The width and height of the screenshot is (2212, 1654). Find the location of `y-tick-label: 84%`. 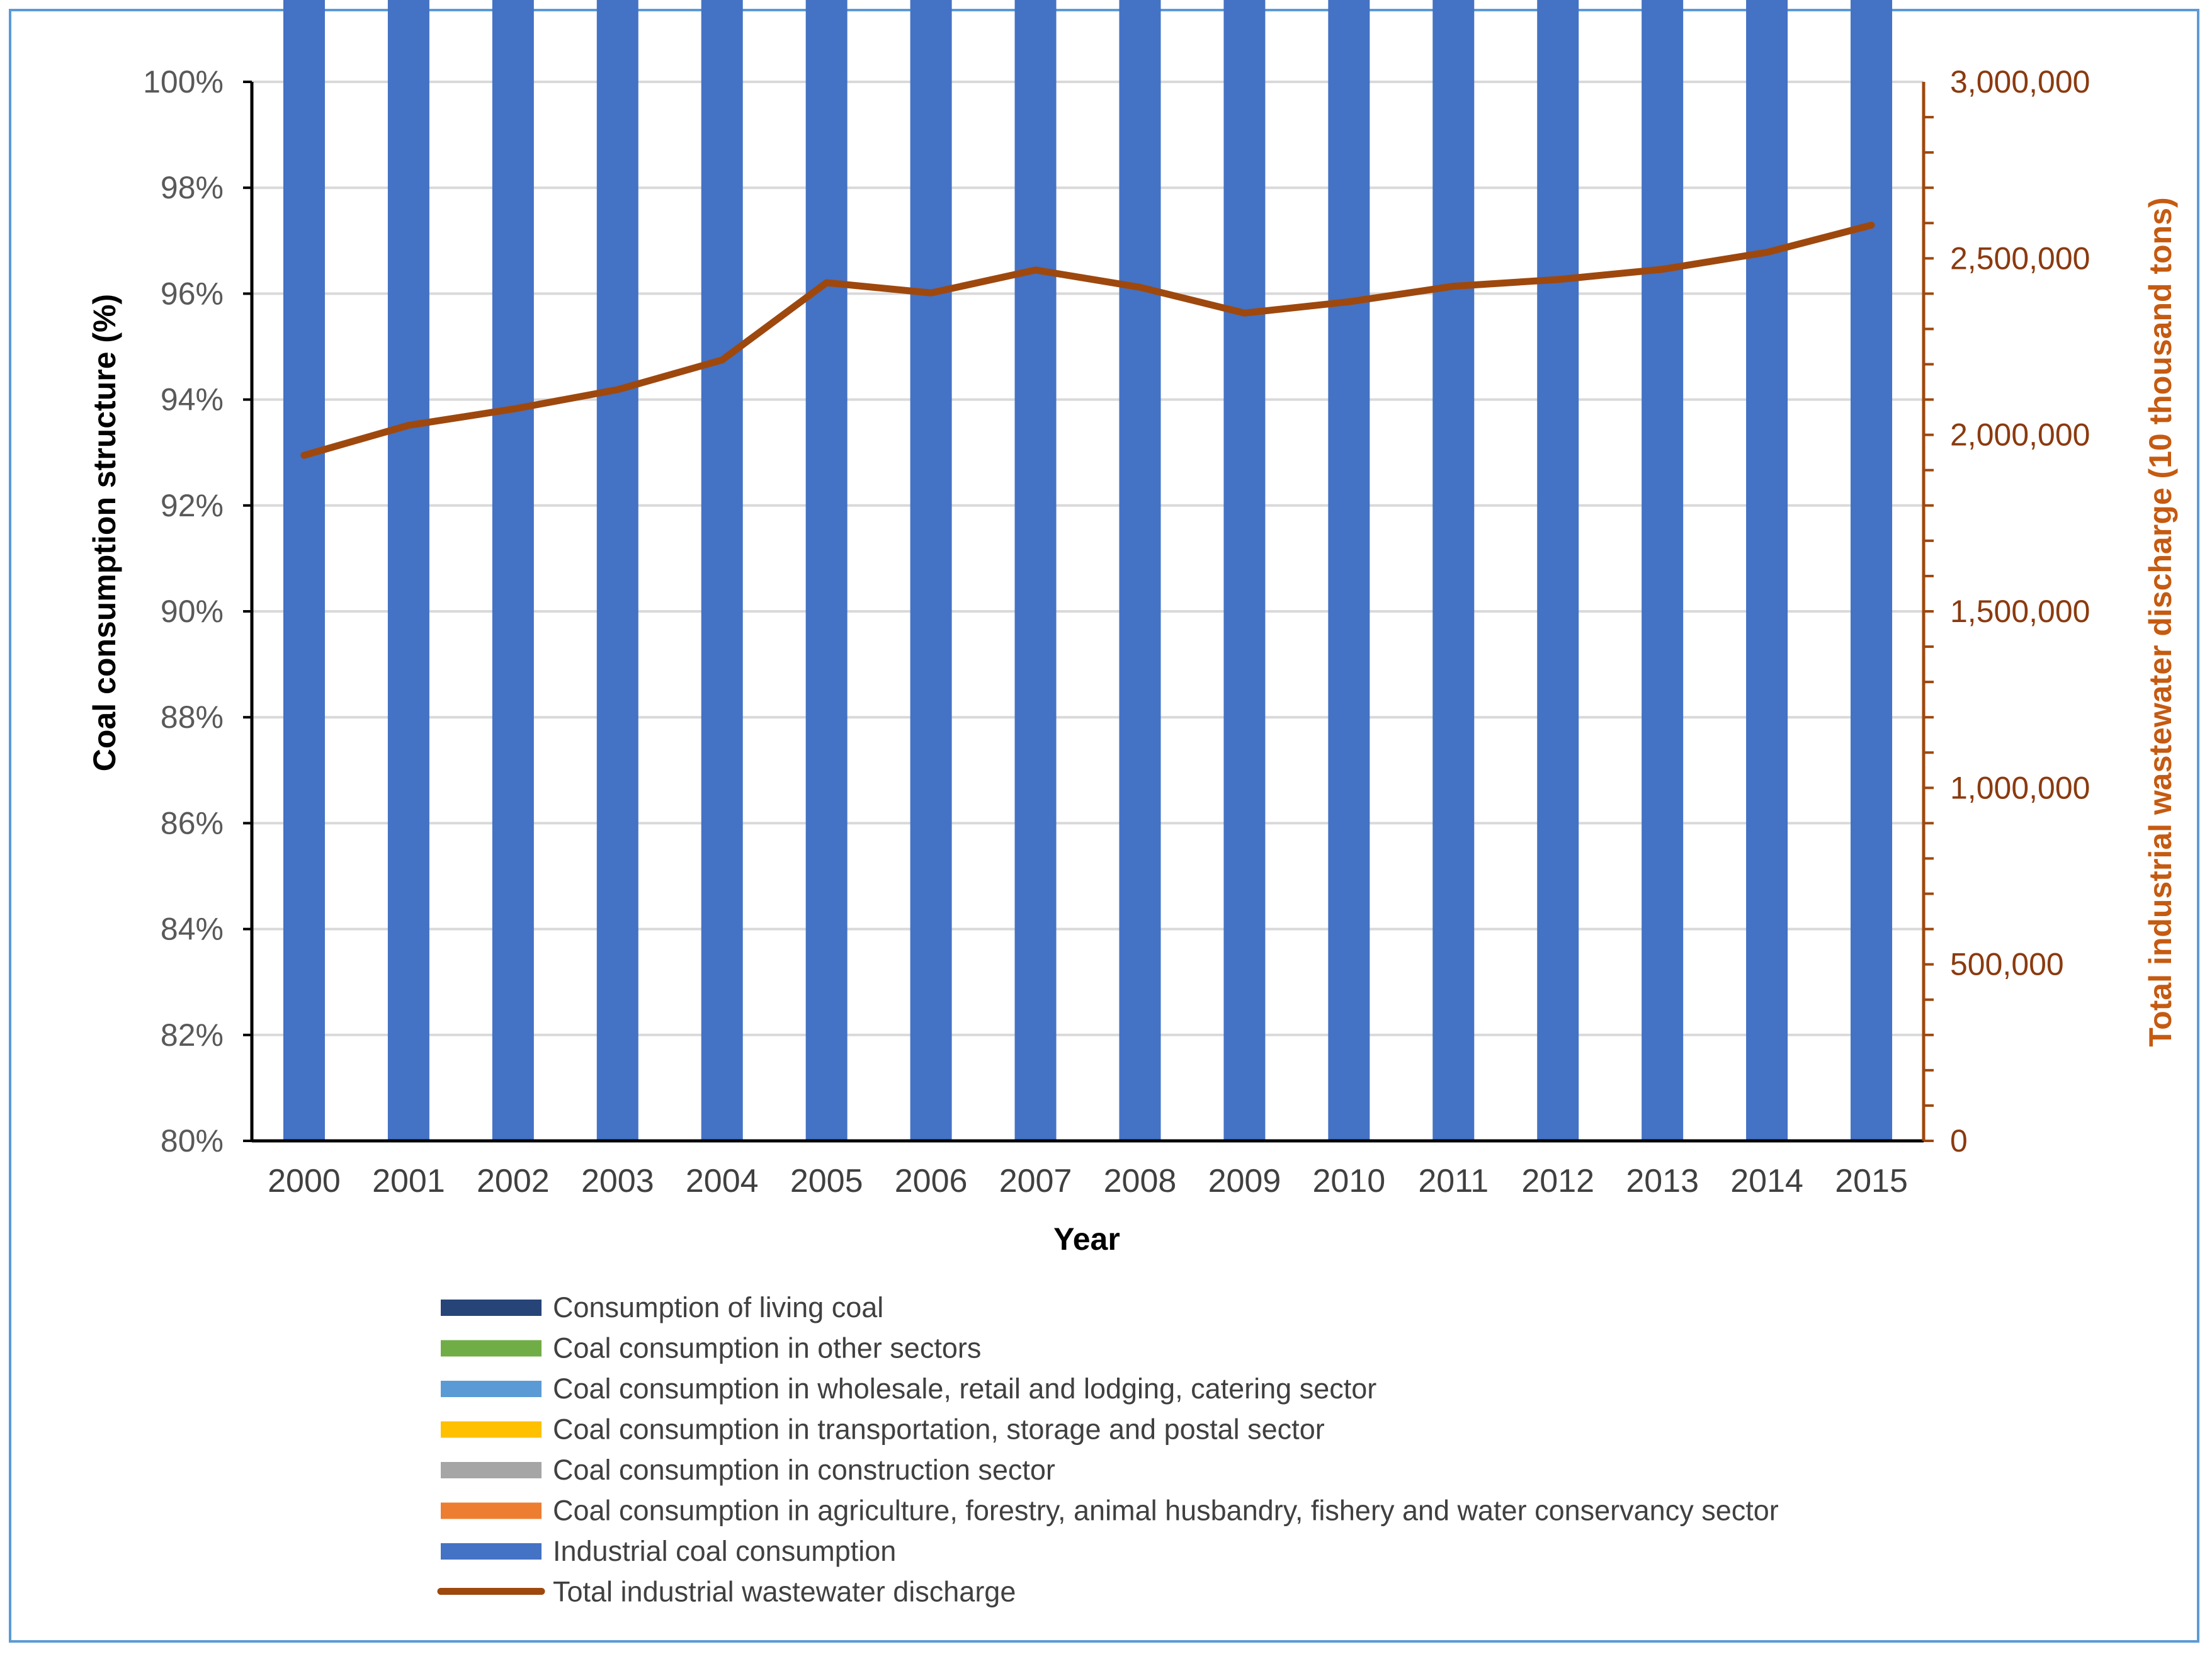

y-tick-label: 84% is located at coordinates (192, 929).